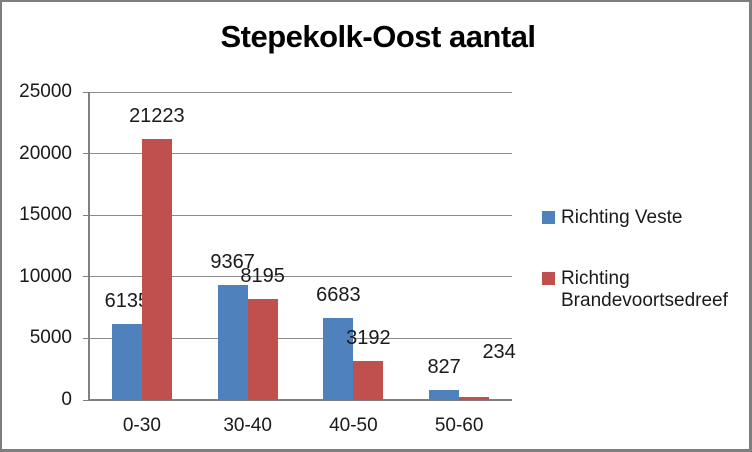 Image resolution: width=752 pixels, height=452 pixels. I want to click on data-label: 21223, so click(157, 115).